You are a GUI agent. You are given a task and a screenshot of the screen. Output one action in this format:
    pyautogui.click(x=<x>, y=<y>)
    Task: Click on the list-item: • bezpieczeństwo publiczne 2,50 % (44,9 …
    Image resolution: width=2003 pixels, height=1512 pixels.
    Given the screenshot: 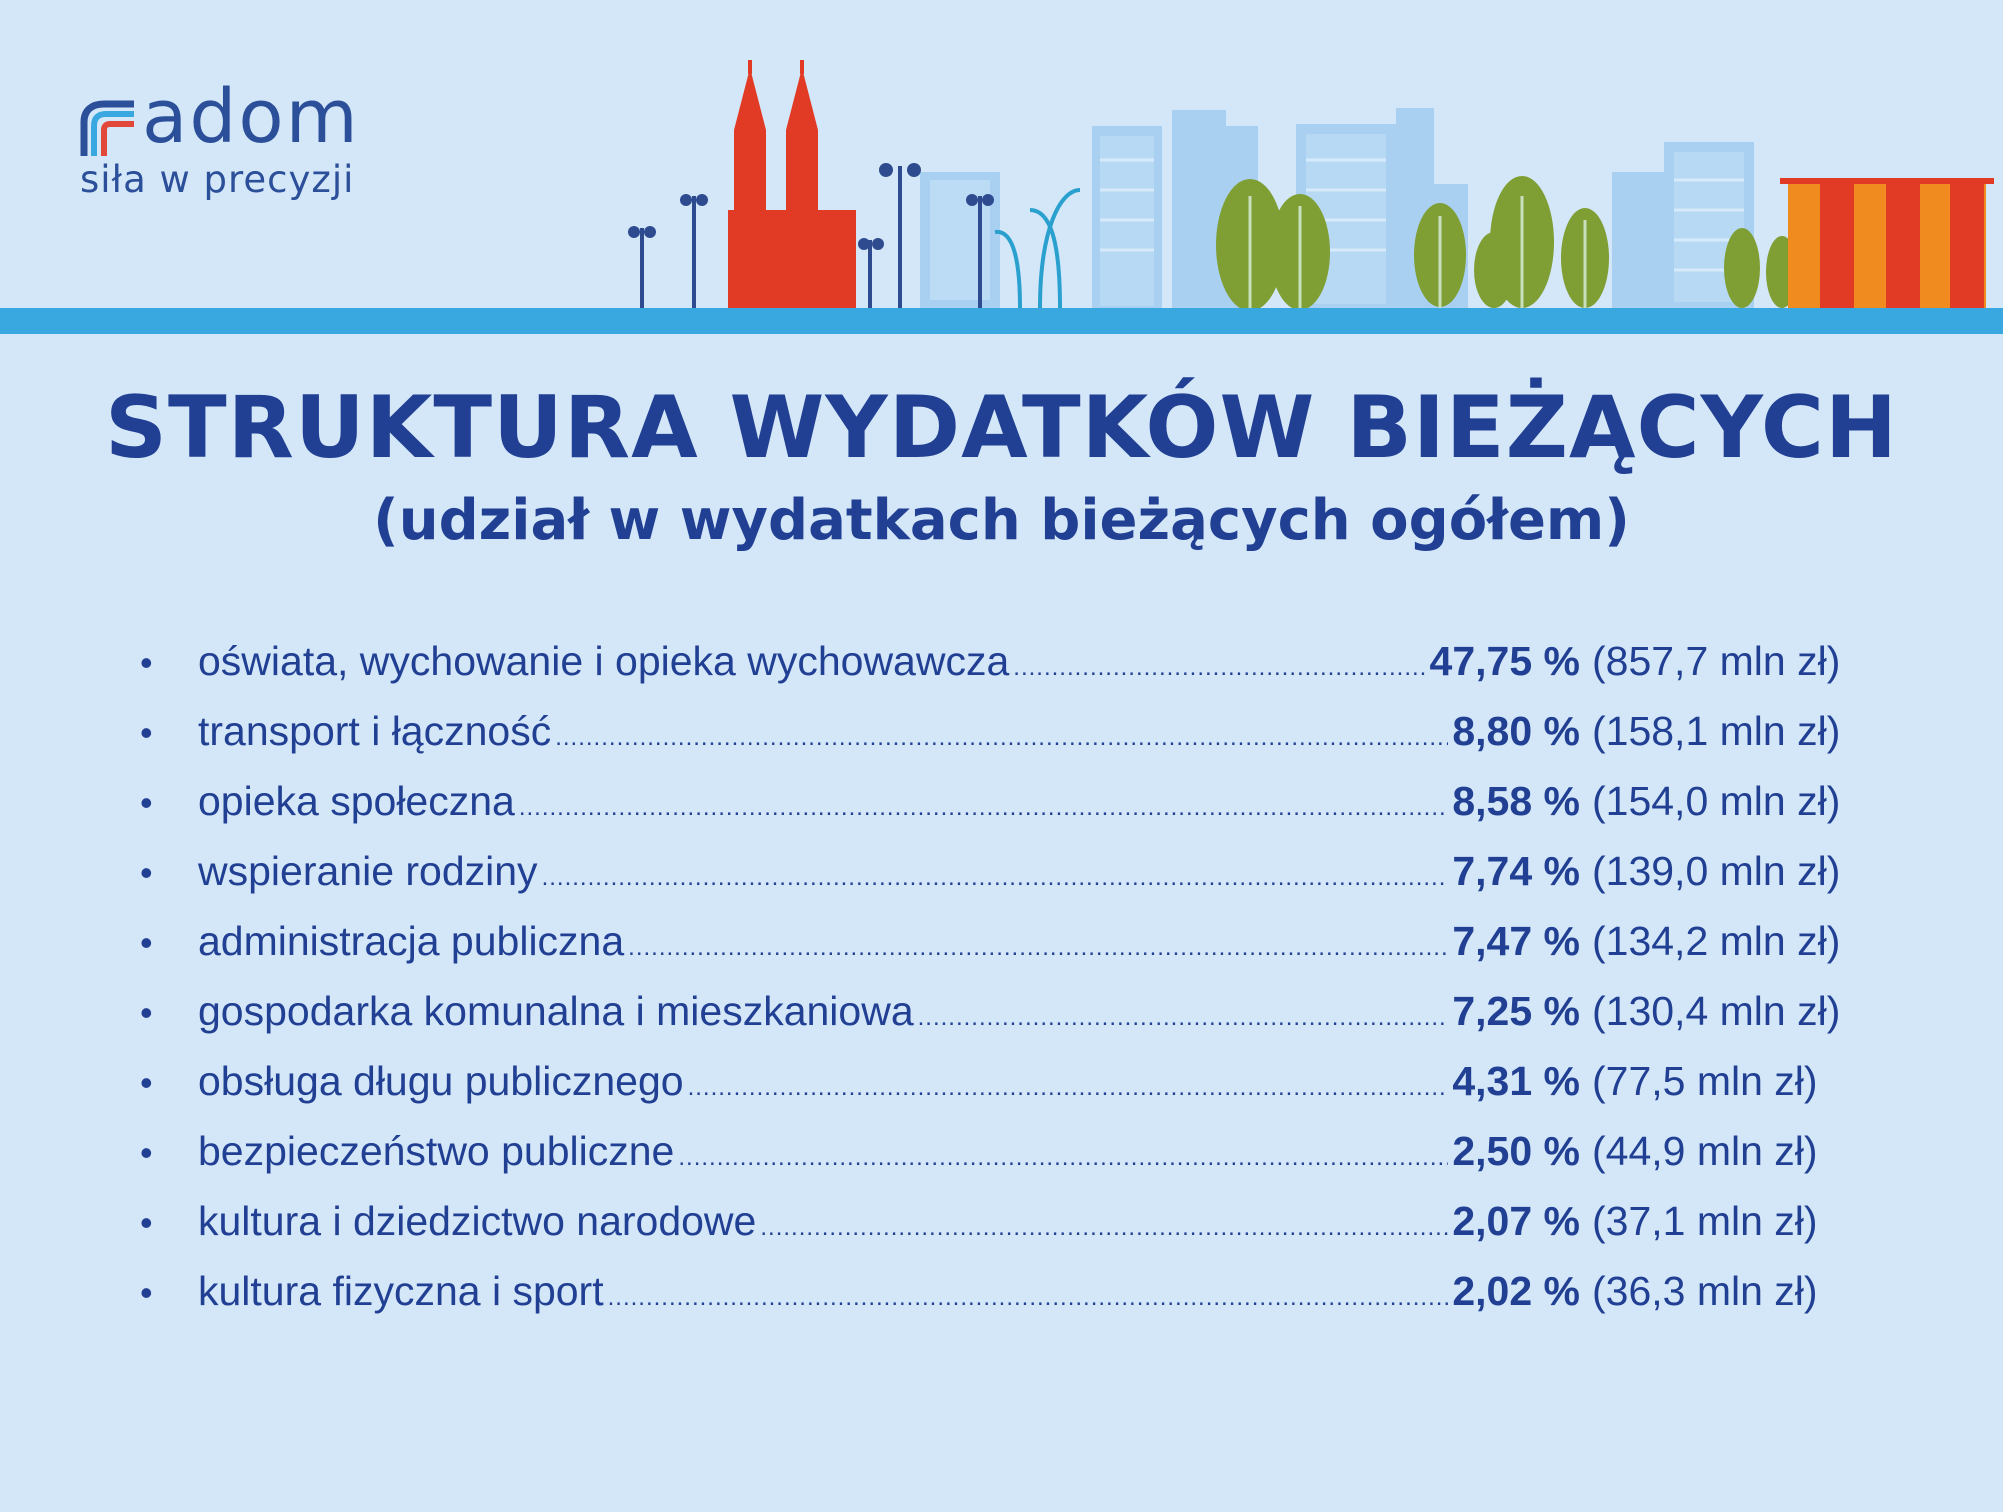 What is the action you would take?
    pyautogui.click(x=1000, y=1163)
    